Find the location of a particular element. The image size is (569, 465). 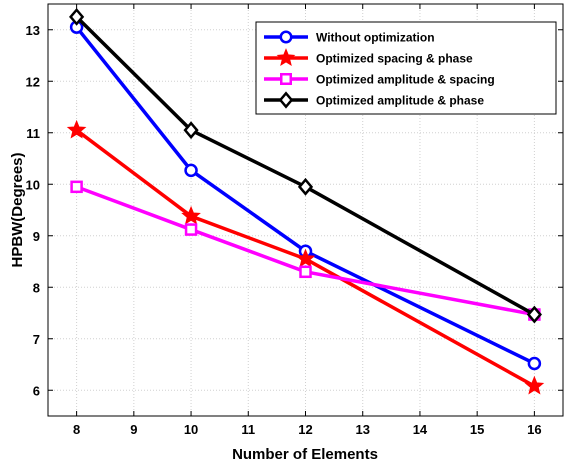

y-tick-label: 13 is located at coordinates (33, 30).